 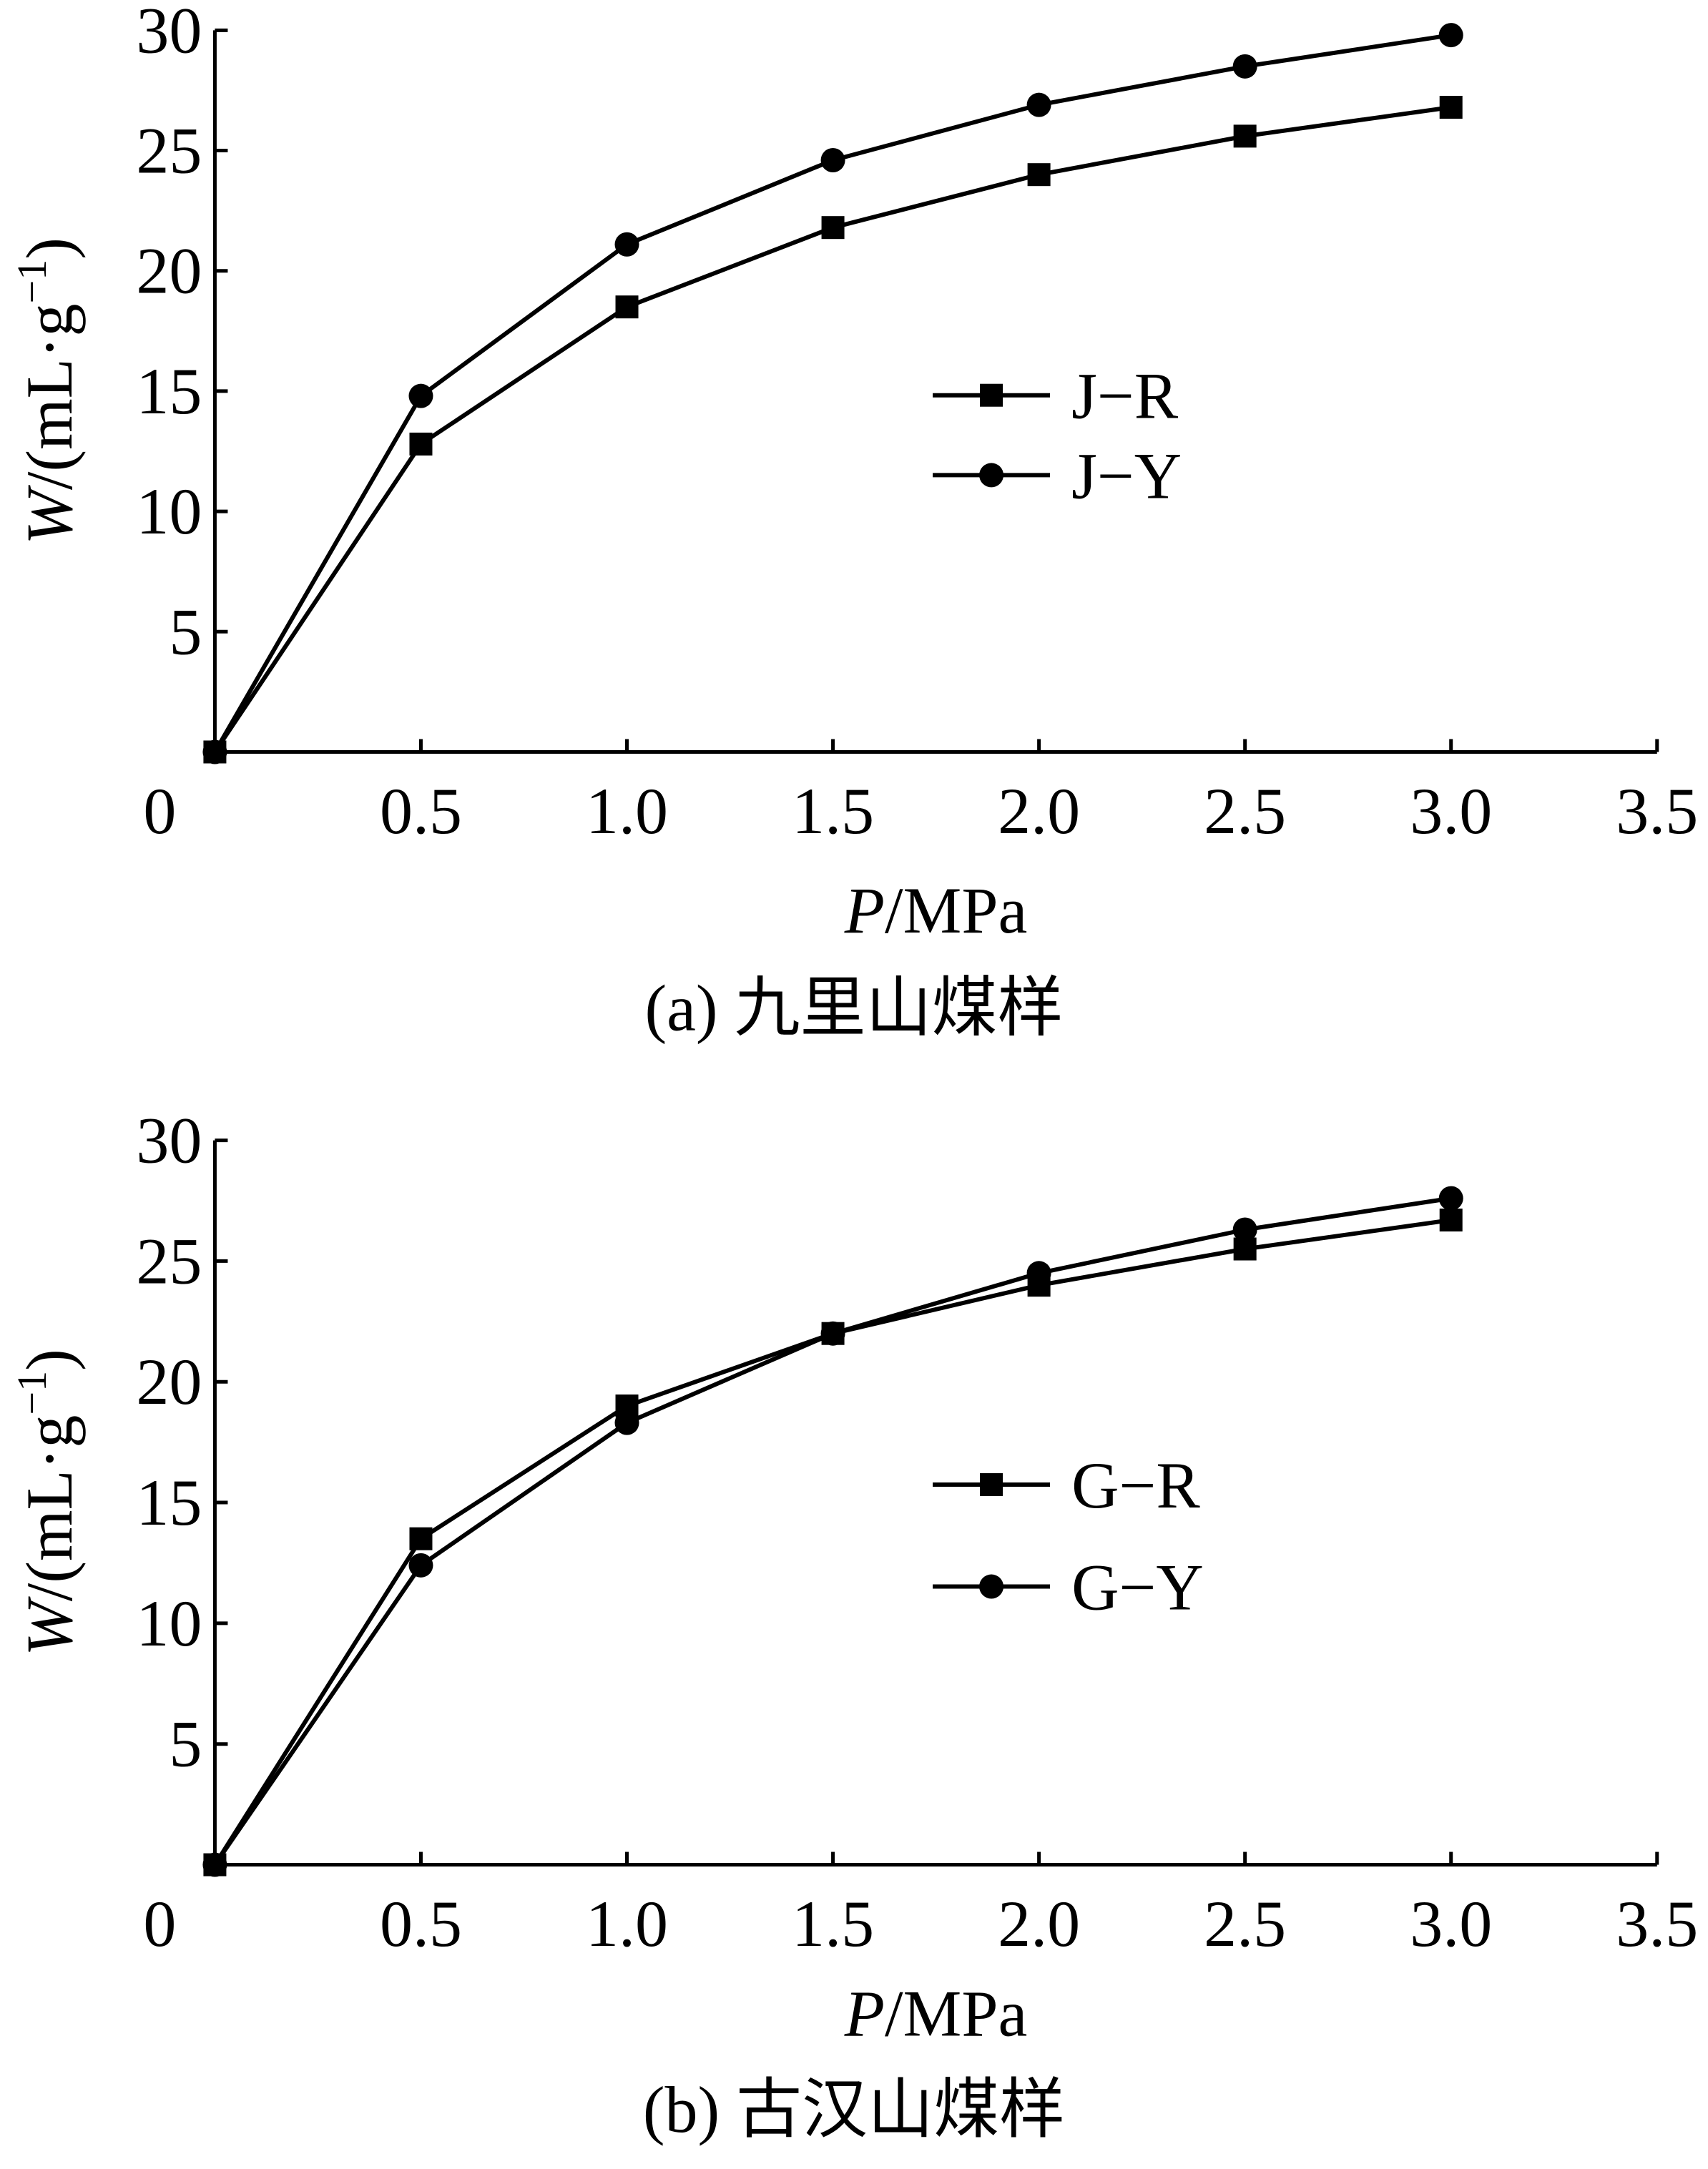 What do you see at coordinates (854, 2109) in the screenshot?
I see `panel-caption: (b) 古汉山煤样` at bounding box center [854, 2109].